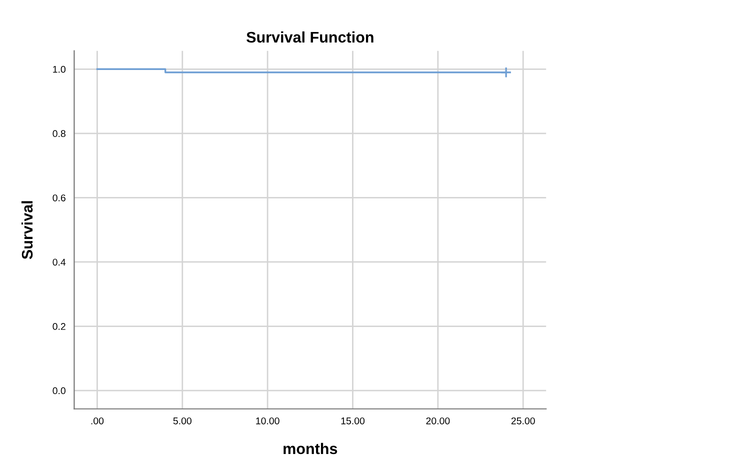 The width and height of the screenshot is (742, 462). Describe the element at coordinates (523, 420) in the screenshot. I see `x-tick-label: 25.00` at that location.